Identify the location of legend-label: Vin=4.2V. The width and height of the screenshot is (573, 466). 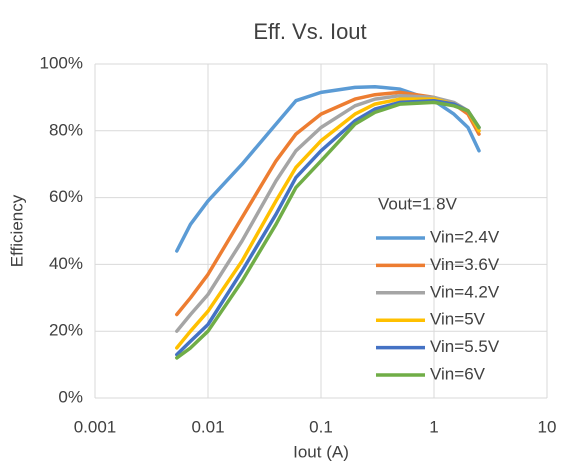
(465, 291).